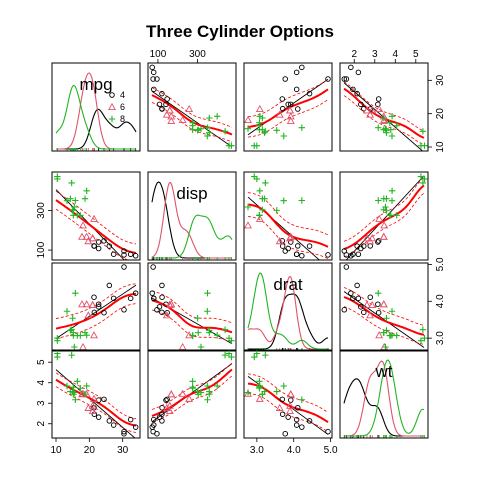 Image resolution: width=480 pixels, height=480 pixels. I want to click on panel-drat-vs-wt, so click(384, 307).